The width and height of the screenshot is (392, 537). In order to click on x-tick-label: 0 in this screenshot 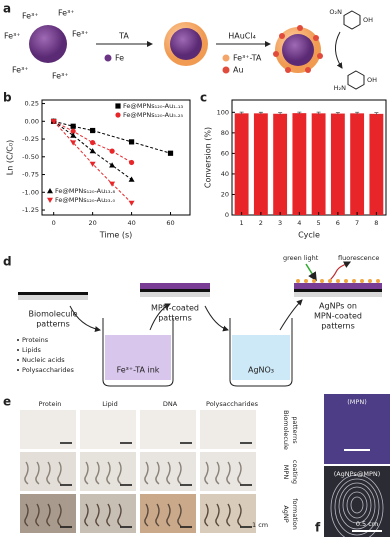, I will do `click(54, 223)`.